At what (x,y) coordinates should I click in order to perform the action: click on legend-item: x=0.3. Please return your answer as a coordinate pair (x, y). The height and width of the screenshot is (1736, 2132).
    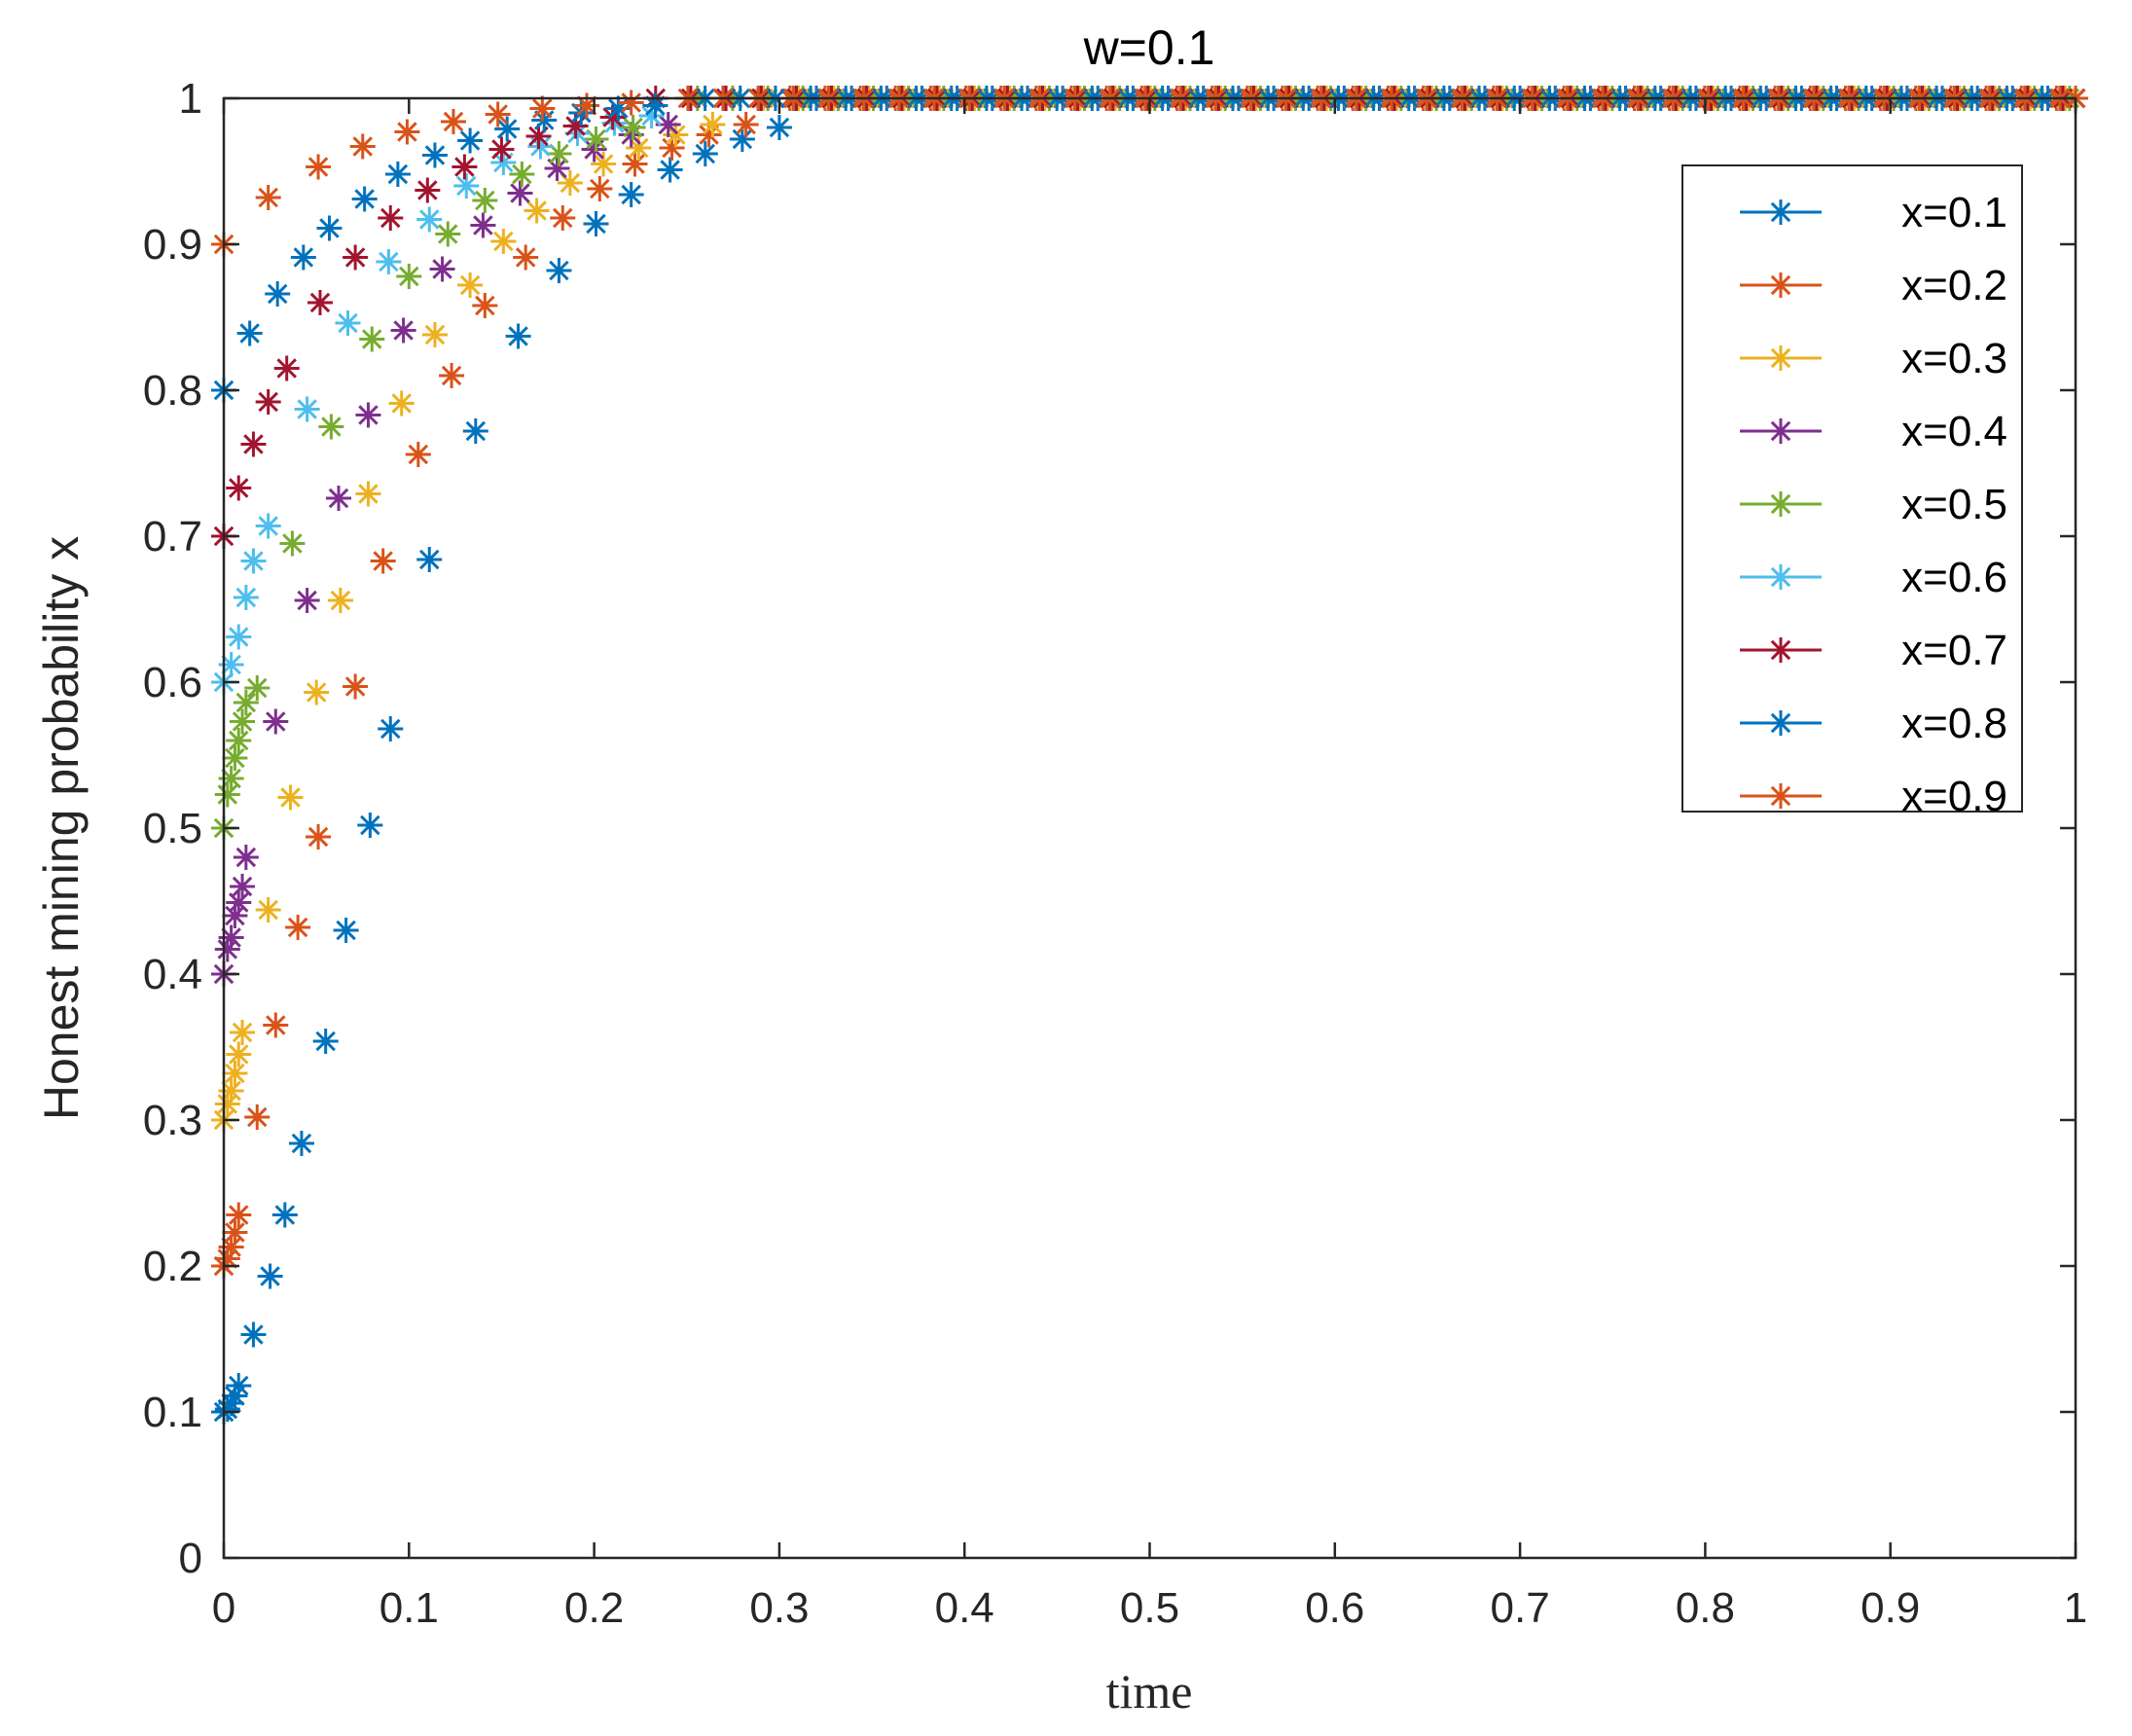
    Looking at the image, I should click on (1874, 359).